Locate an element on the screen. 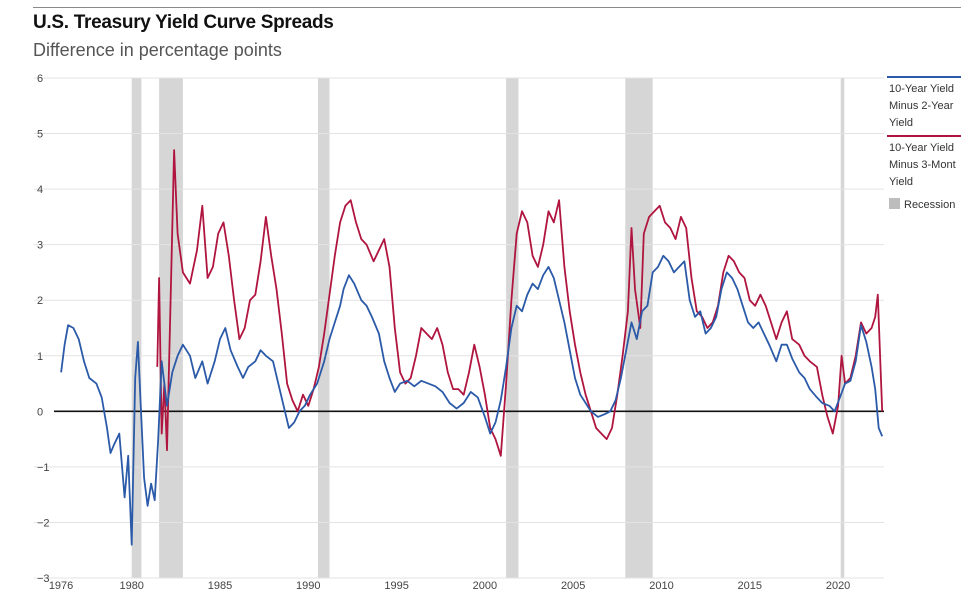 The image size is (961, 600). x-tick-label: 2015 is located at coordinates (750, 586).